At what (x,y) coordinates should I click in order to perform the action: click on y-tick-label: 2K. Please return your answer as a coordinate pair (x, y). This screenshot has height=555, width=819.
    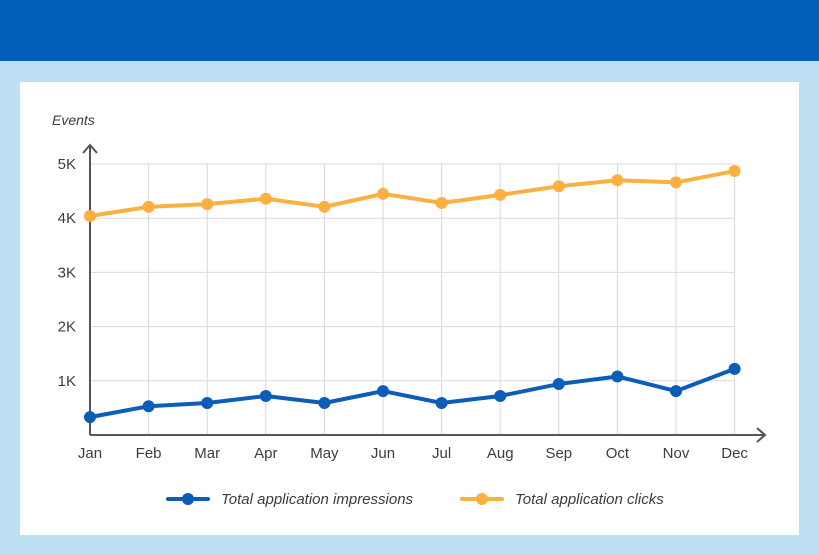
    Looking at the image, I should click on (67, 327).